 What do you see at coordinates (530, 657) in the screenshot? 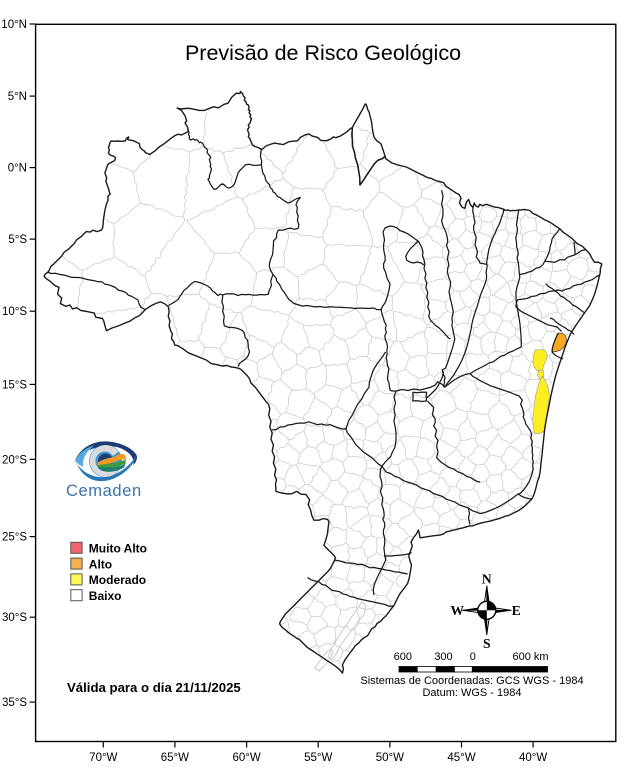
I see `svg-text: 600 km` at bounding box center [530, 657].